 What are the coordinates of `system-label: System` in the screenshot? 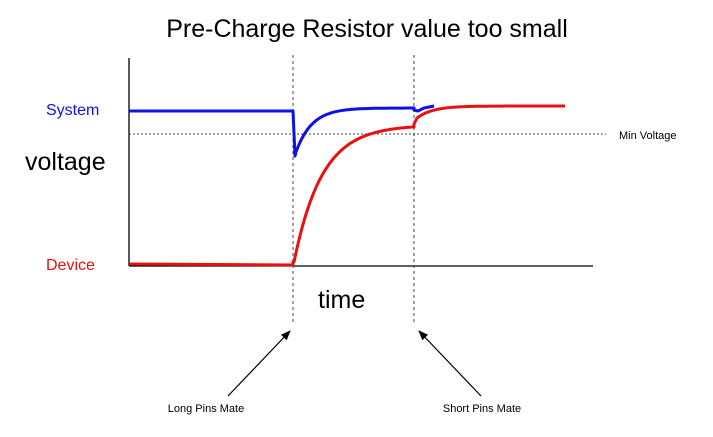 It's located at (72, 110).